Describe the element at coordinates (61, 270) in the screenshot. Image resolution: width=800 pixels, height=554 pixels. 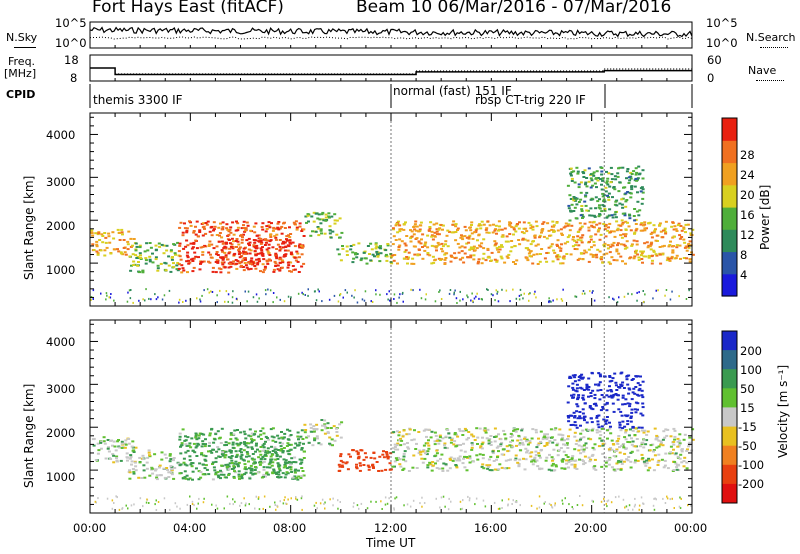
I see `power-y-tick-1000: 1000` at that location.